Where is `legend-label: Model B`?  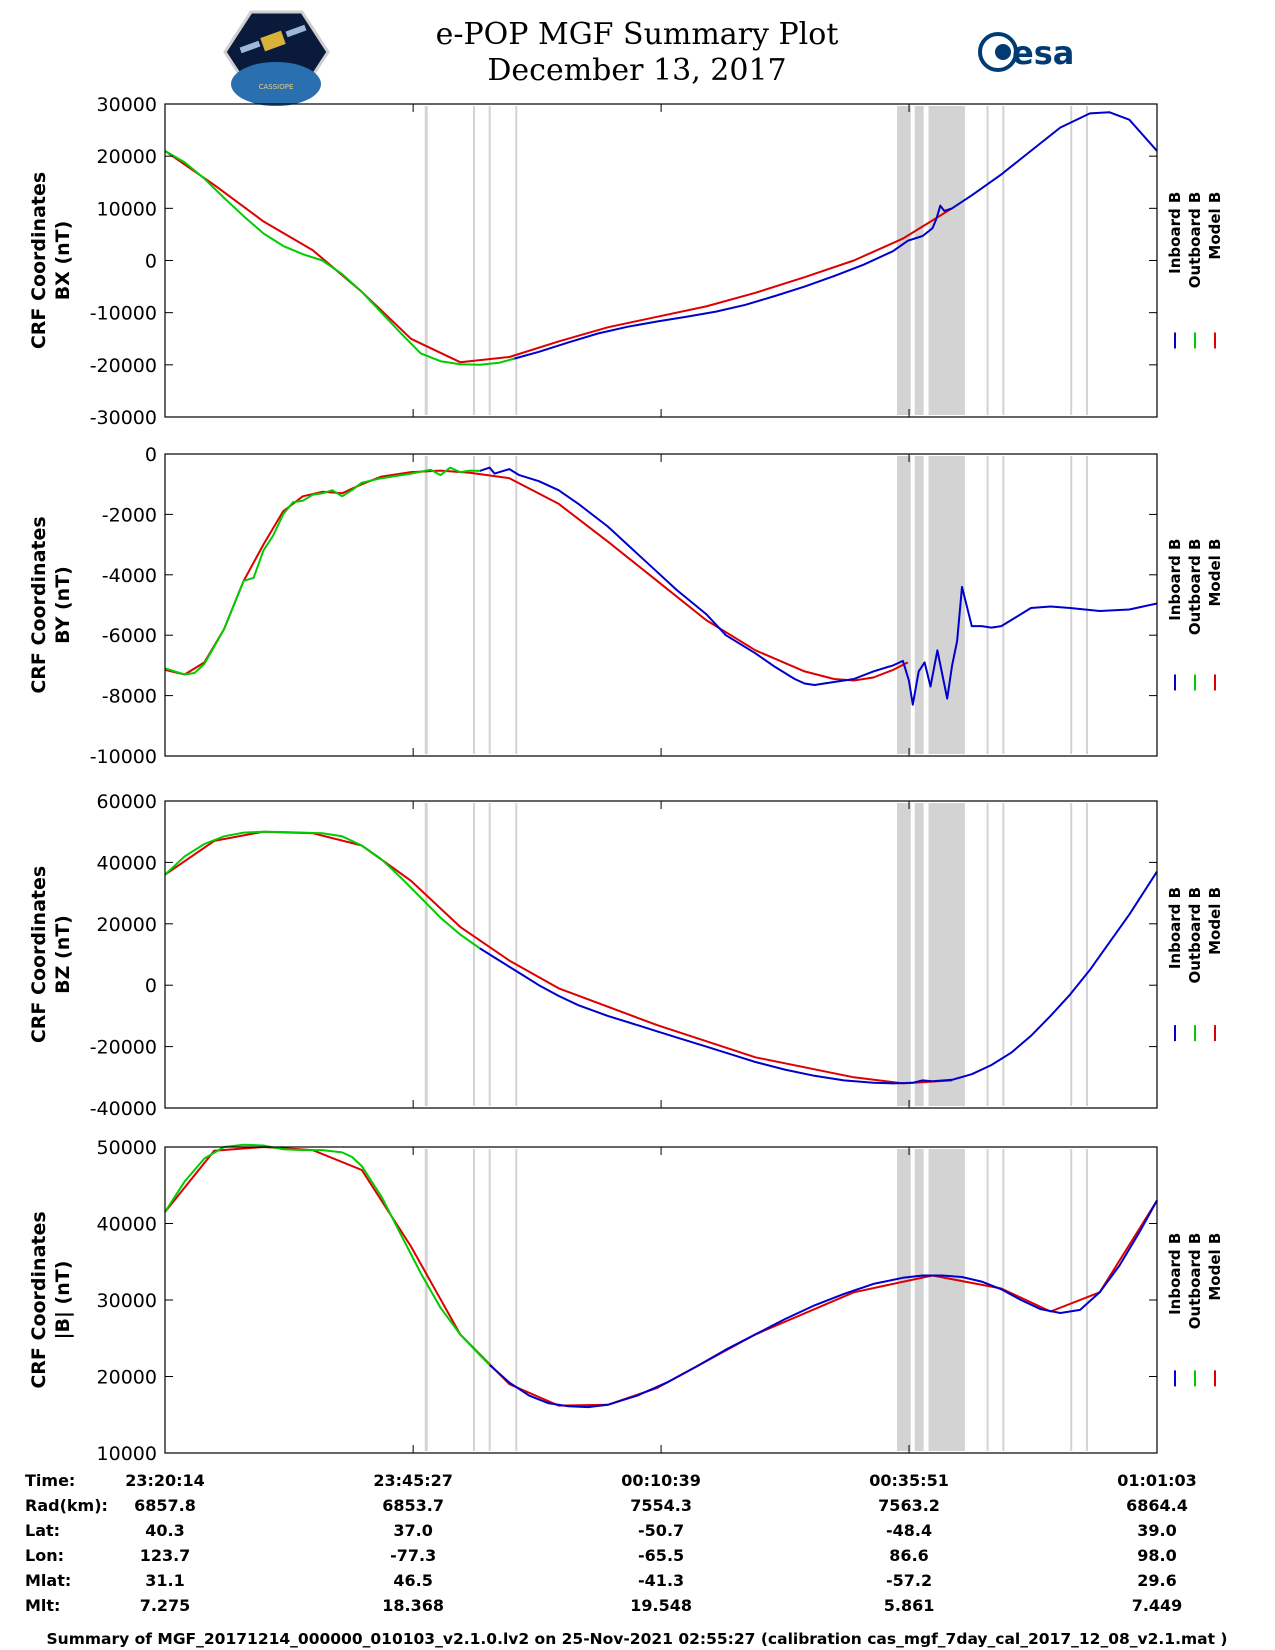 legend-label: Model B is located at coordinates (1215, 573).